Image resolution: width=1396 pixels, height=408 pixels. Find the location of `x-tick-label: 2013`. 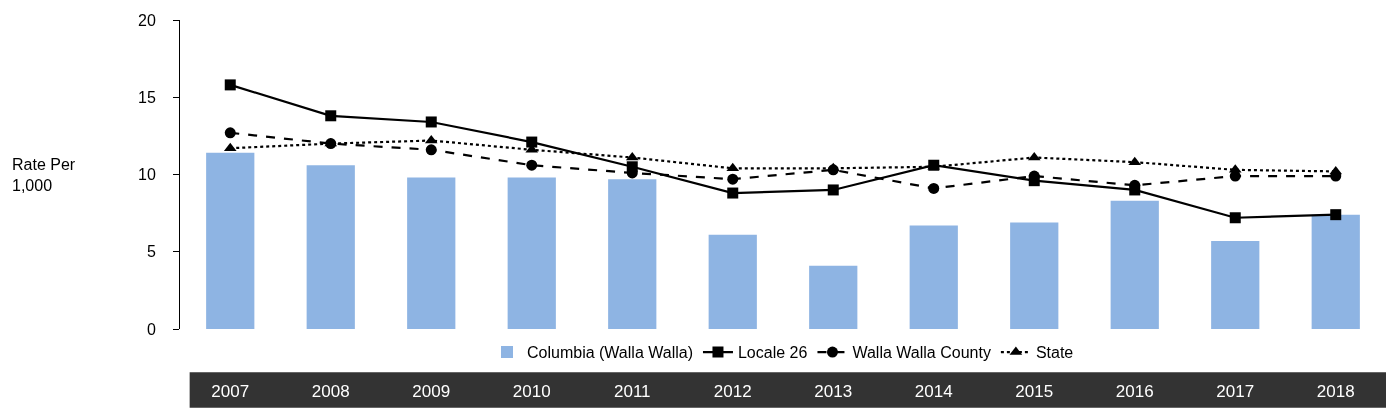

x-tick-label: 2013 is located at coordinates (833, 391).